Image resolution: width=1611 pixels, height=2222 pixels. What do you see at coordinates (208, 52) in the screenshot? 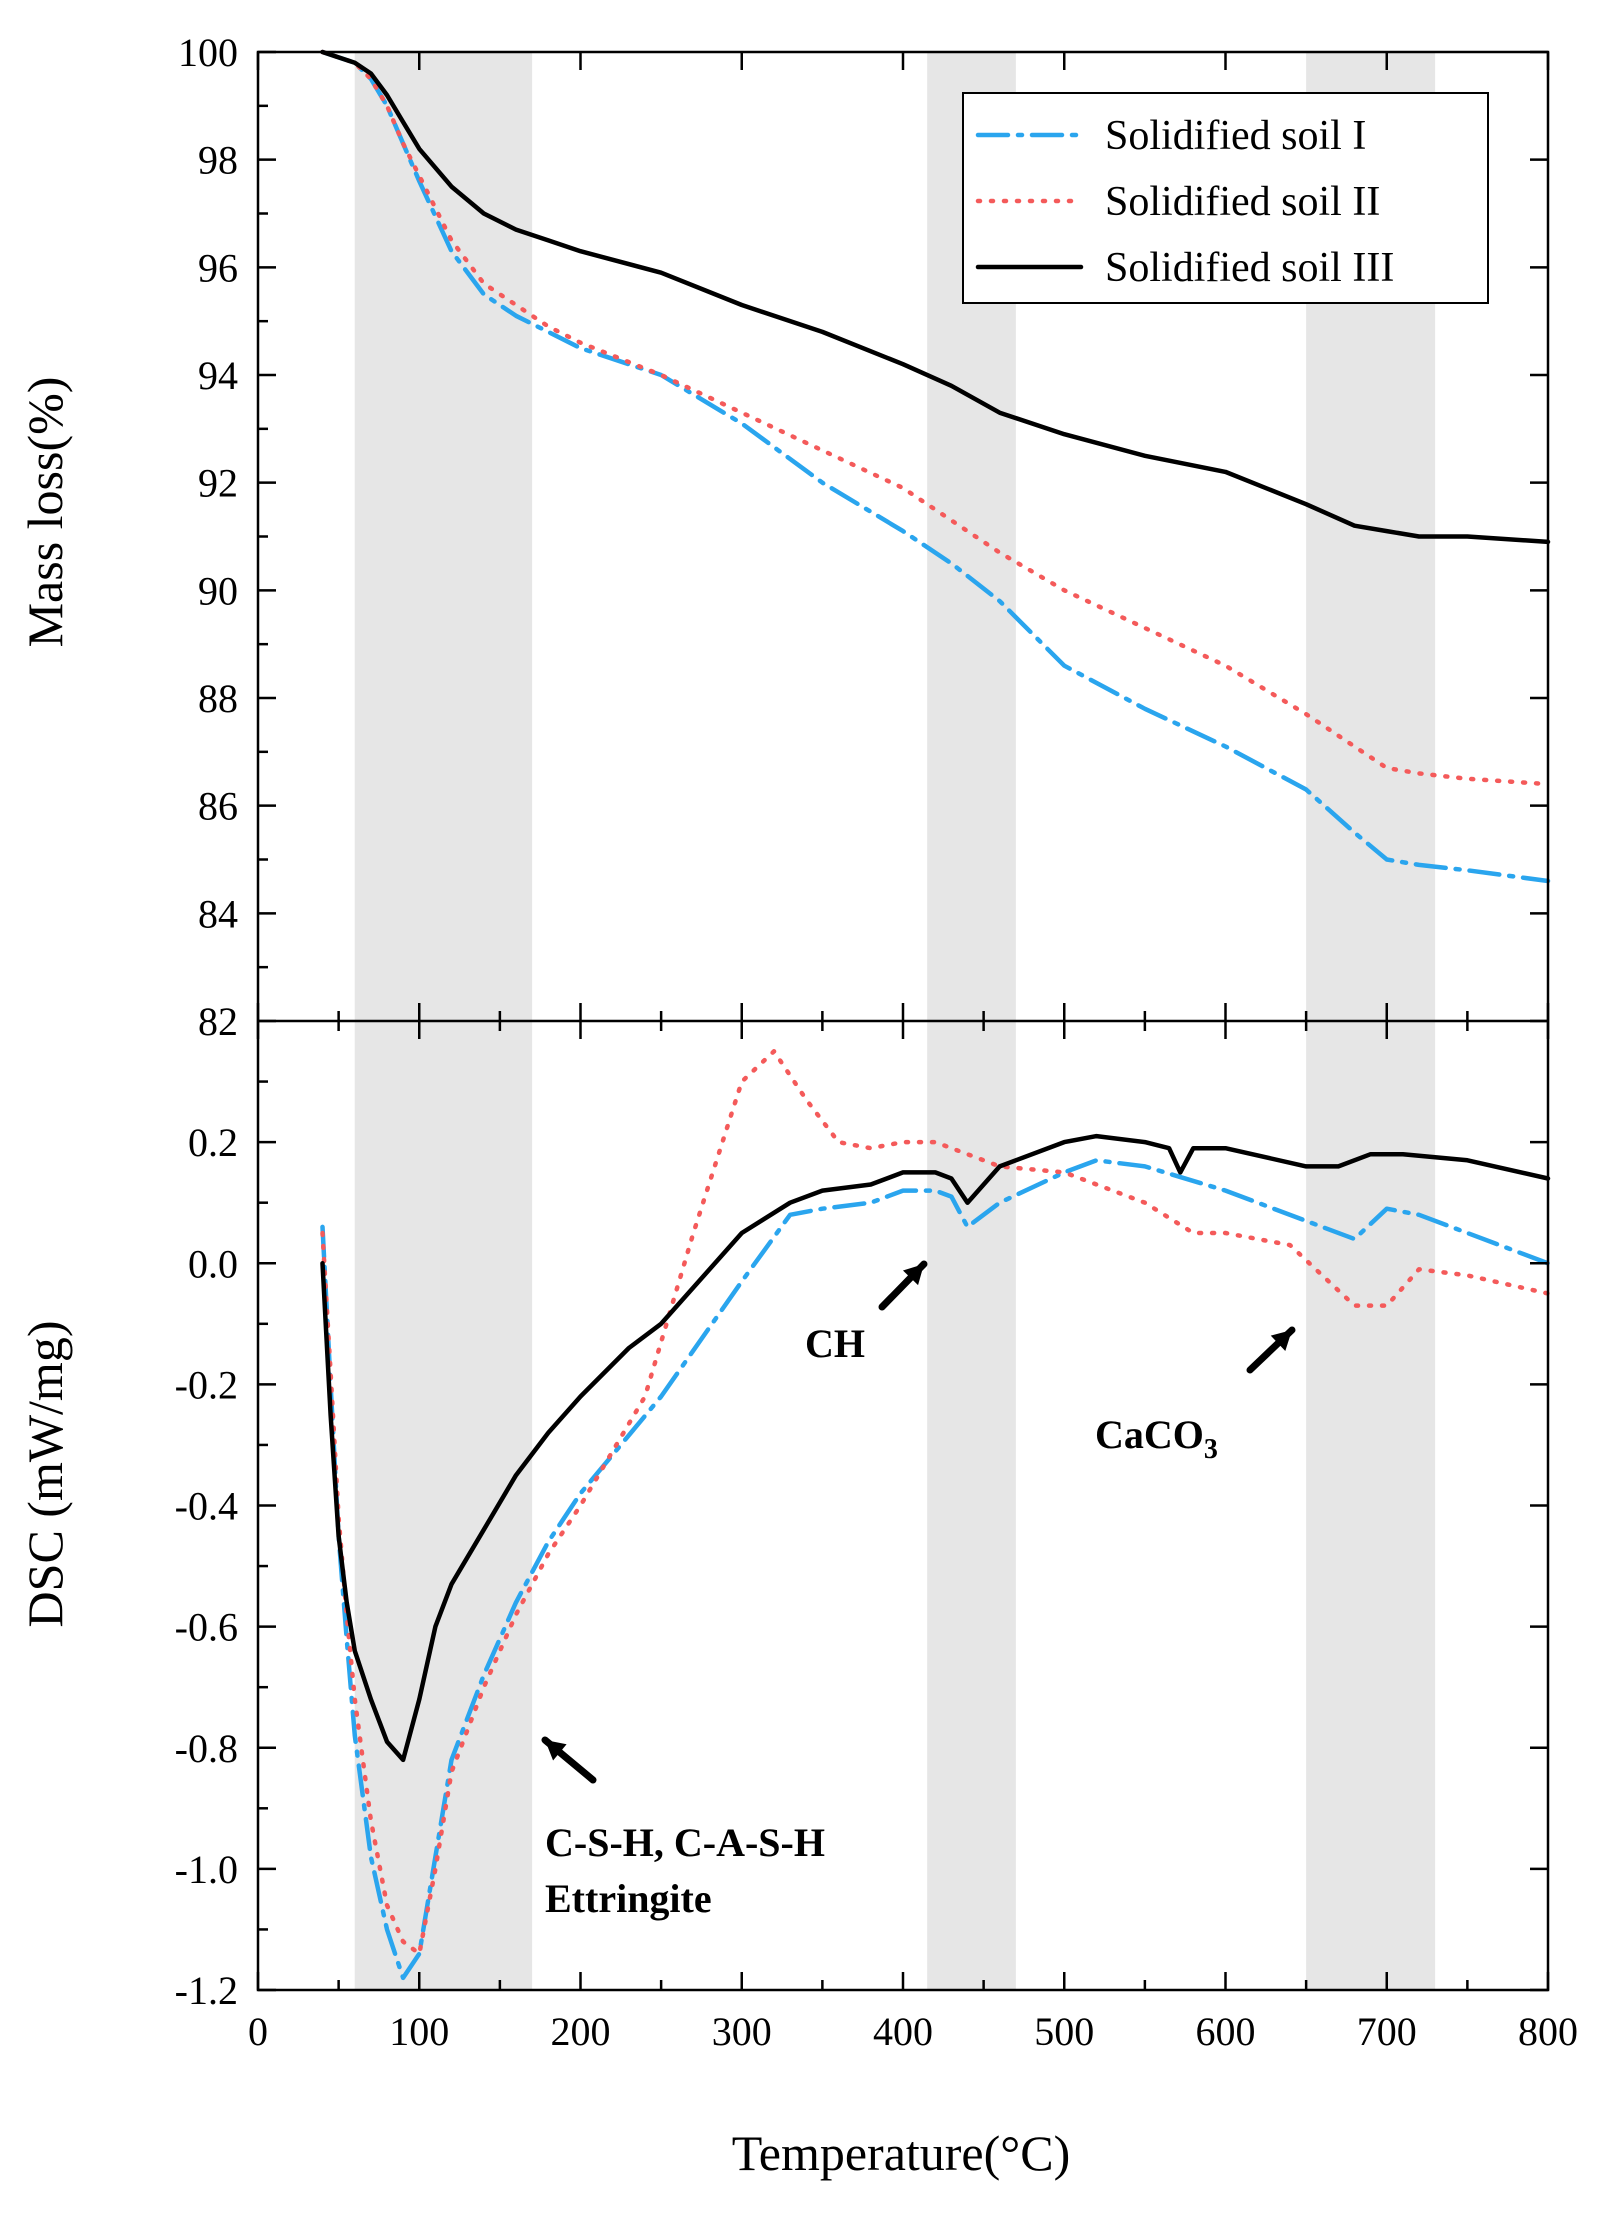
I see `top-ytick-label: 100` at bounding box center [208, 52].